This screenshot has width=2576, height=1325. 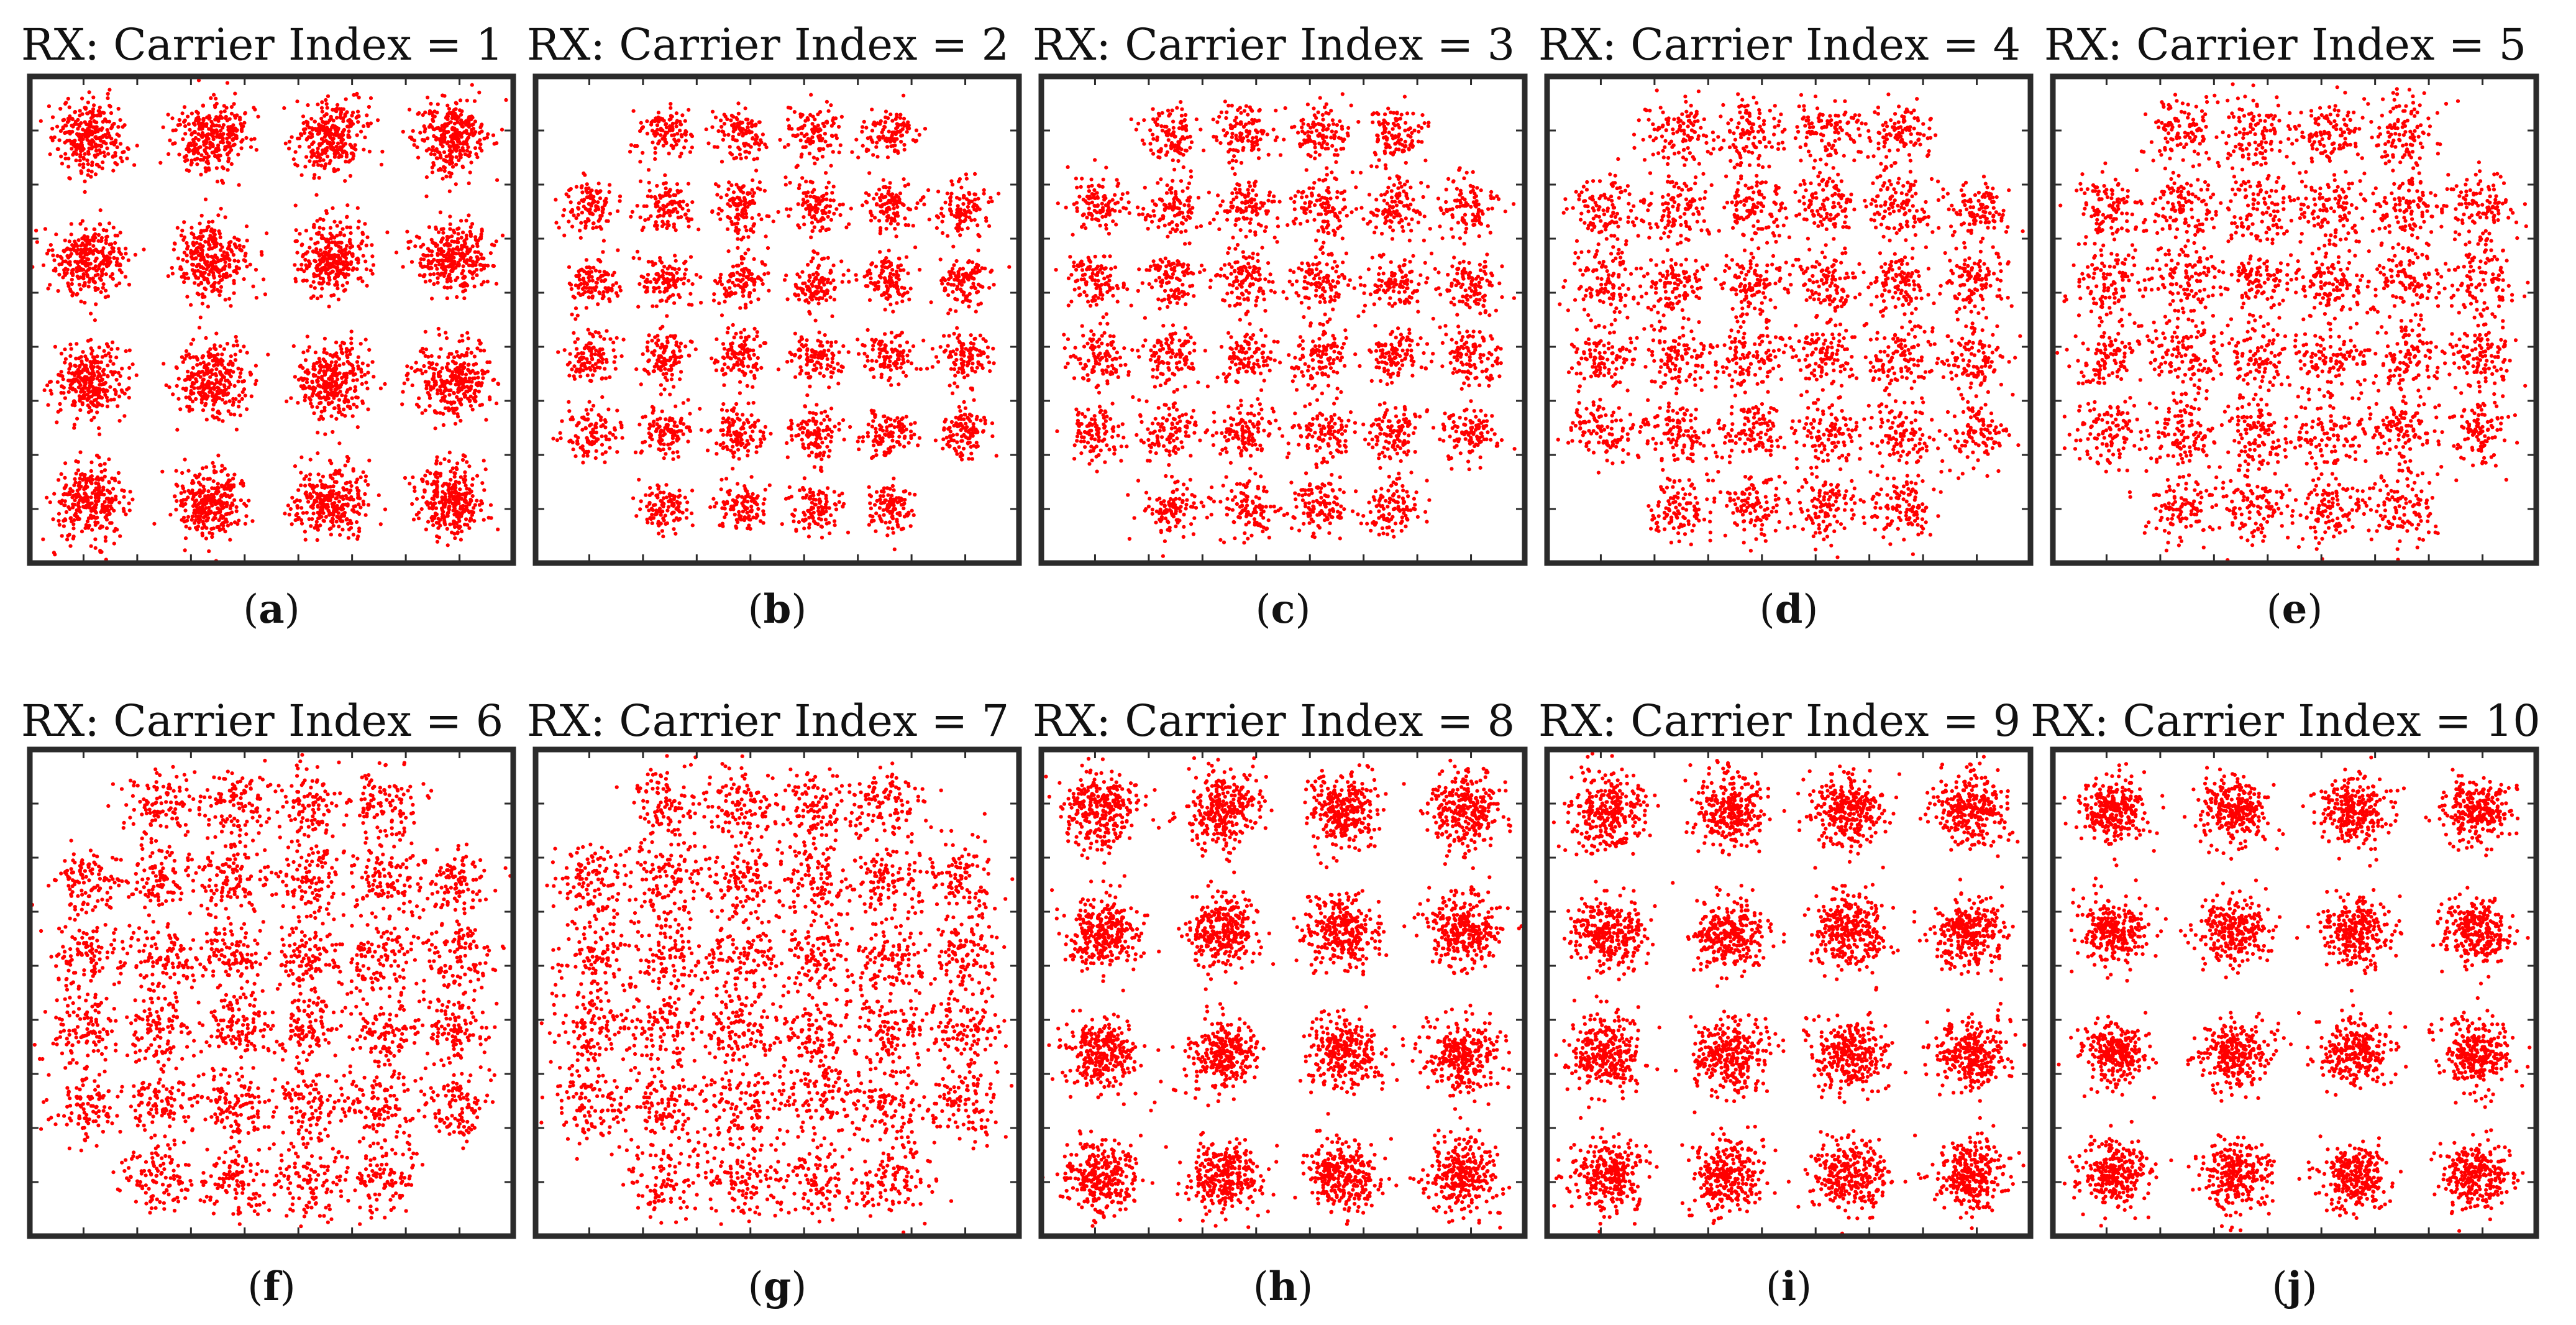 What do you see at coordinates (262, 721) in the screenshot?
I see `panel-title-6: RX: Carrier Index = 6` at bounding box center [262, 721].